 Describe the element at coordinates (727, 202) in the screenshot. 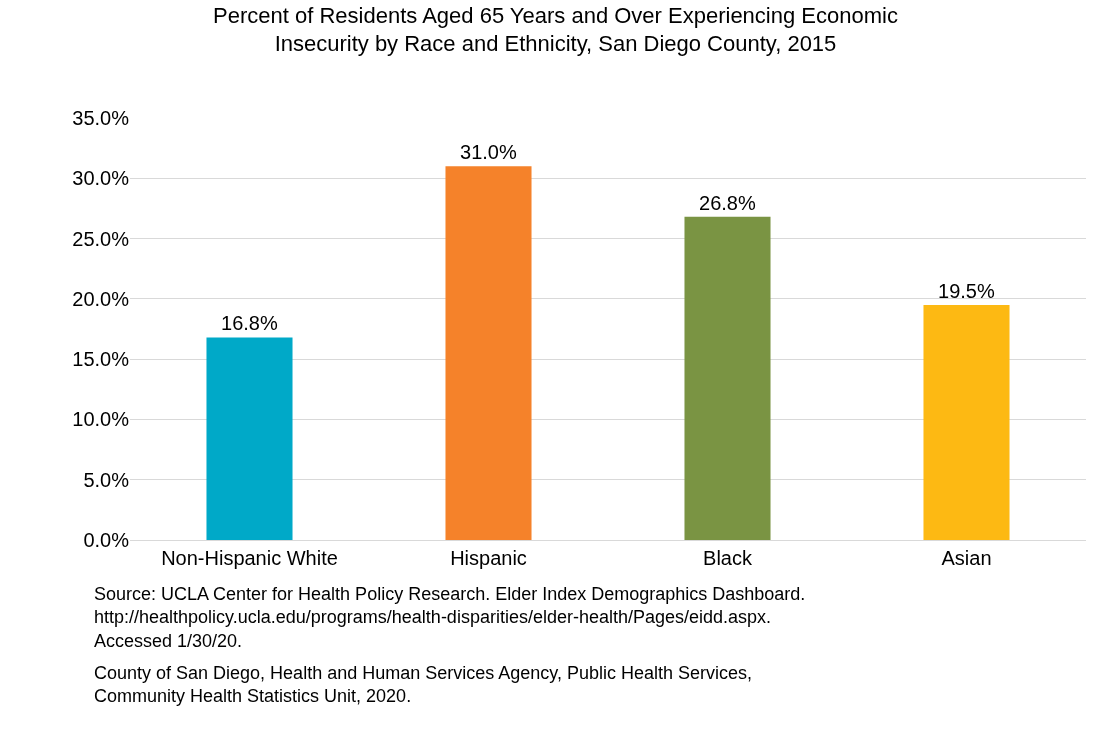

I see `data-label: 26.8%` at that location.